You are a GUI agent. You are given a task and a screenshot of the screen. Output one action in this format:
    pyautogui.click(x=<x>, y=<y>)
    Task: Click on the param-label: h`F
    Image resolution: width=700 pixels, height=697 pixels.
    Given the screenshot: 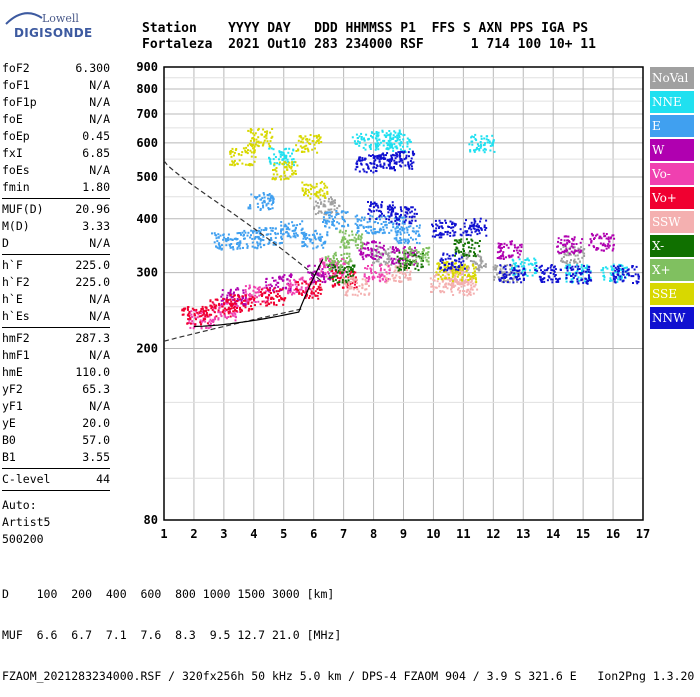 What is the action you would take?
    pyautogui.click(x=12, y=265)
    